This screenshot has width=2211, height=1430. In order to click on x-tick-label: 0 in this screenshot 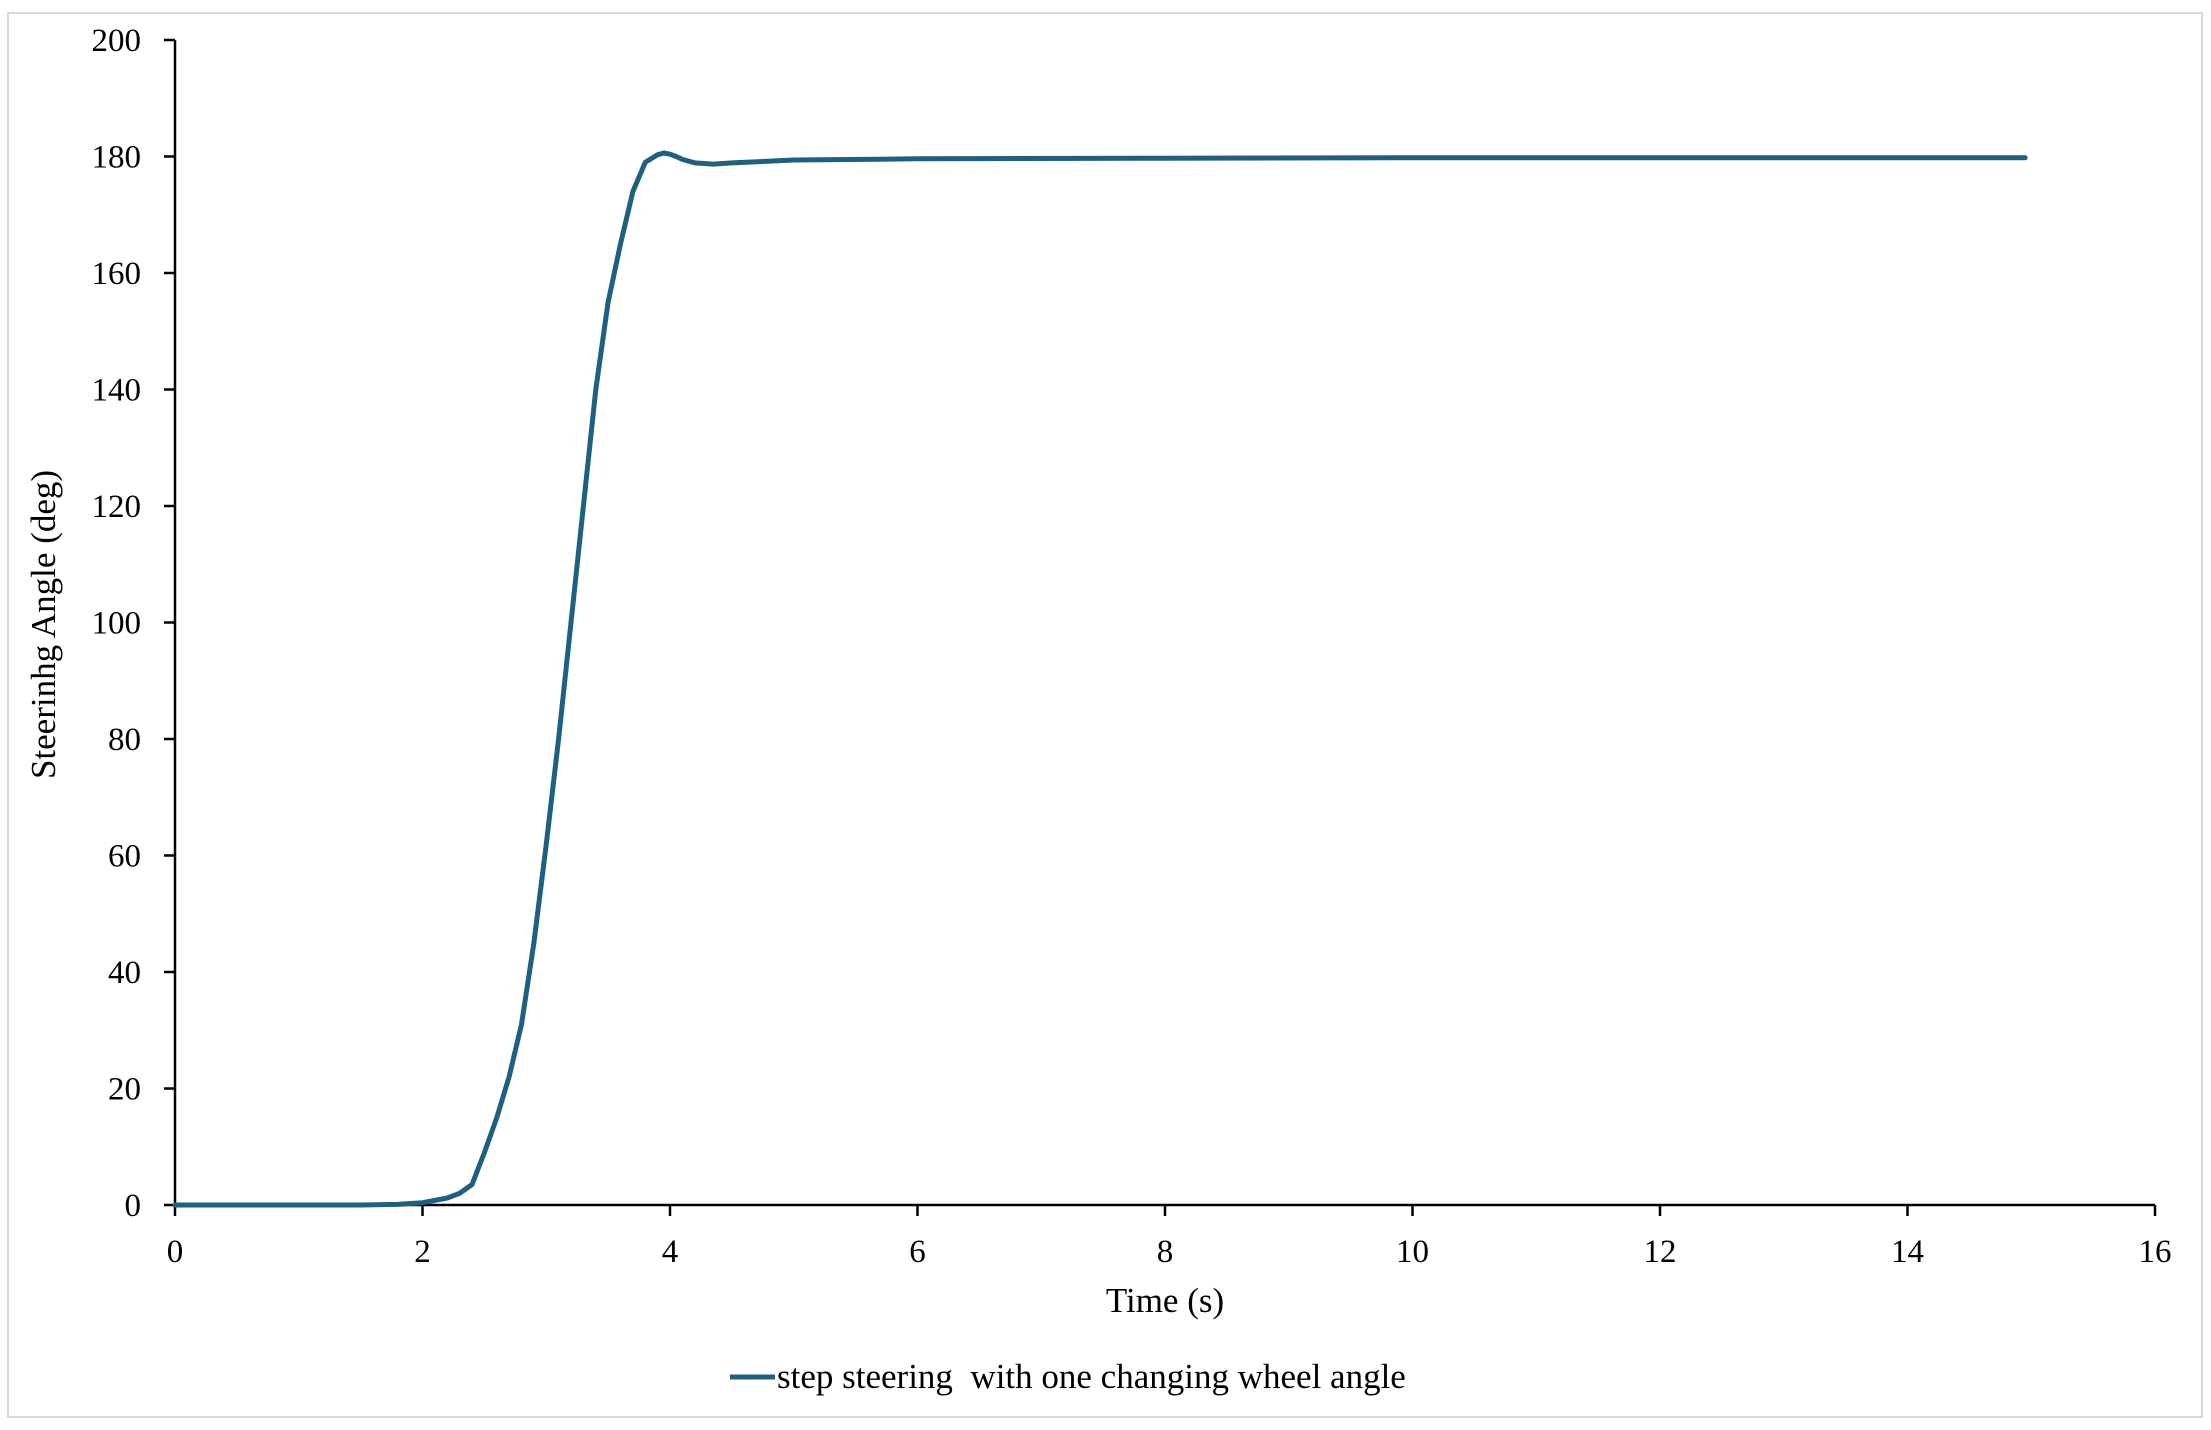, I will do `click(175, 1252)`.